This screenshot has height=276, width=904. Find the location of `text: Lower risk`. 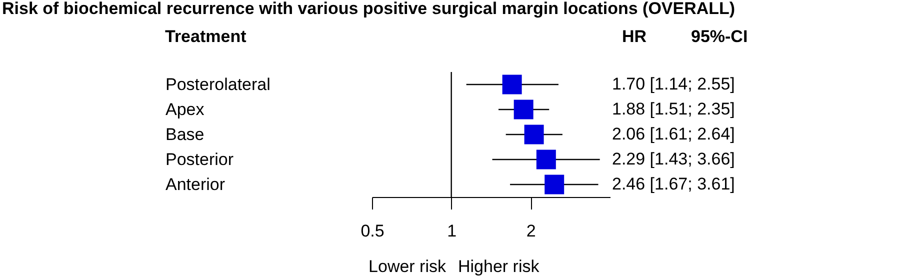

text: Lower risk is located at coordinates (407, 266).